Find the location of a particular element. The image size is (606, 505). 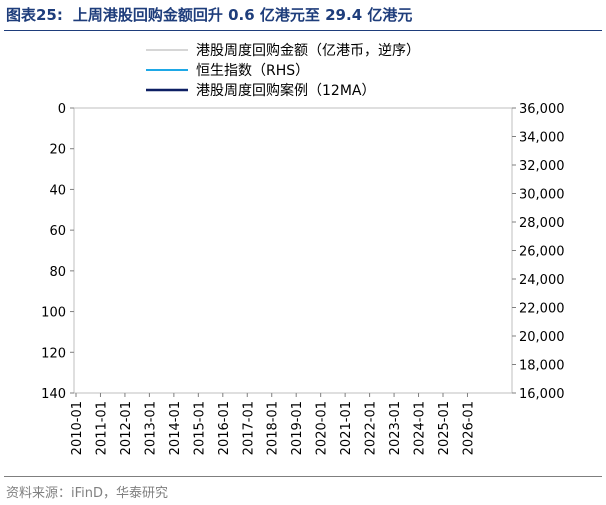

left-tick-label: 60 is located at coordinates (57, 231).